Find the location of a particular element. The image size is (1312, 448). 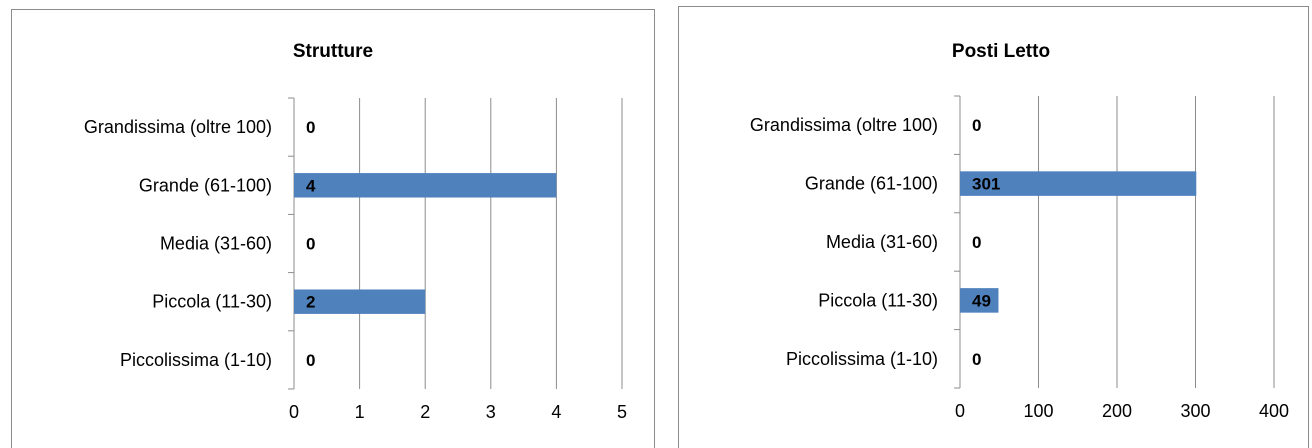

x-tick-label: 400 is located at coordinates (1274, 411).